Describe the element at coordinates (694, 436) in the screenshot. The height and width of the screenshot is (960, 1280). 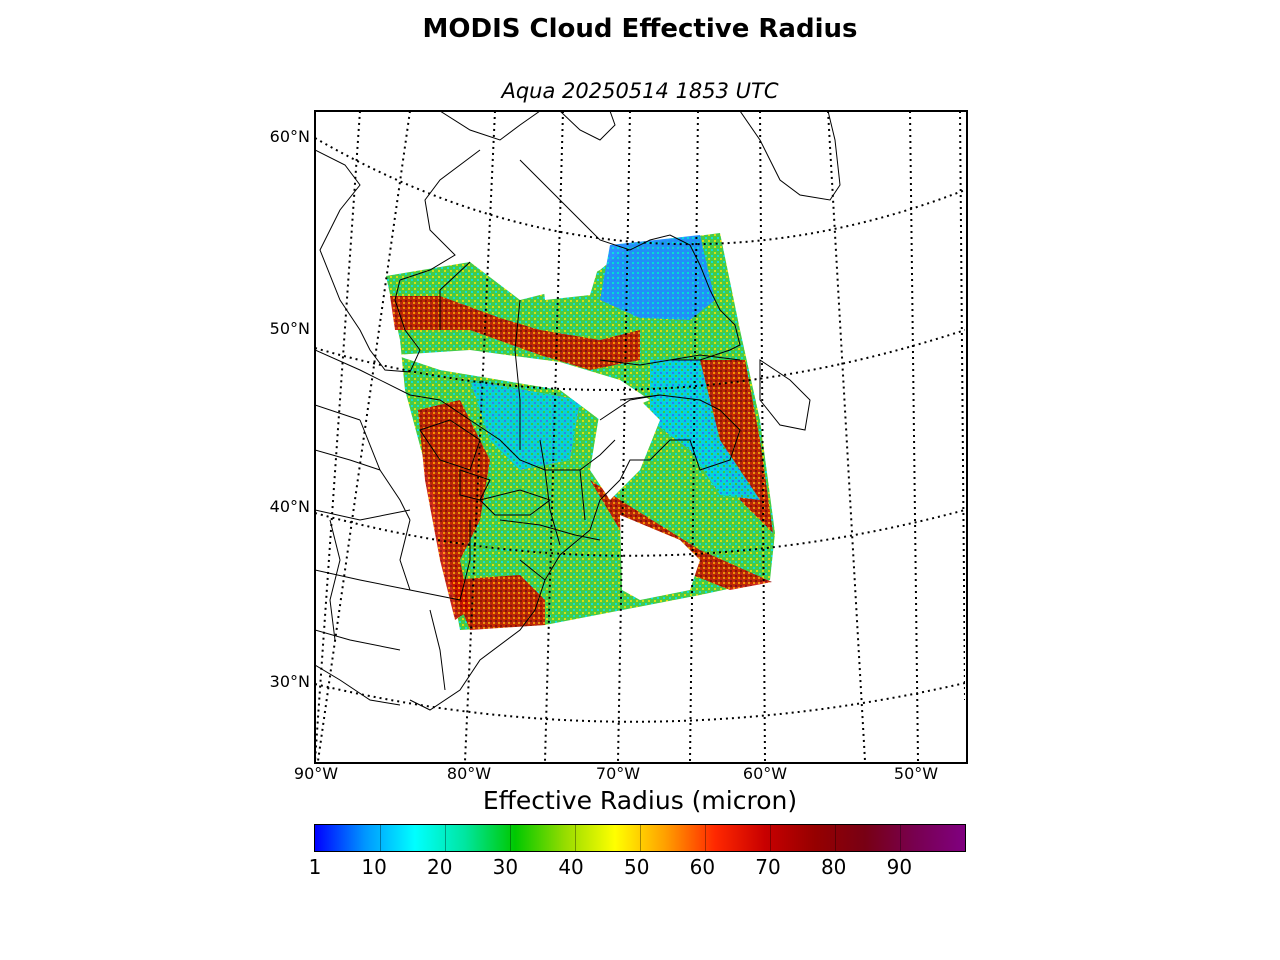
I see `meridian-65w` at that location.